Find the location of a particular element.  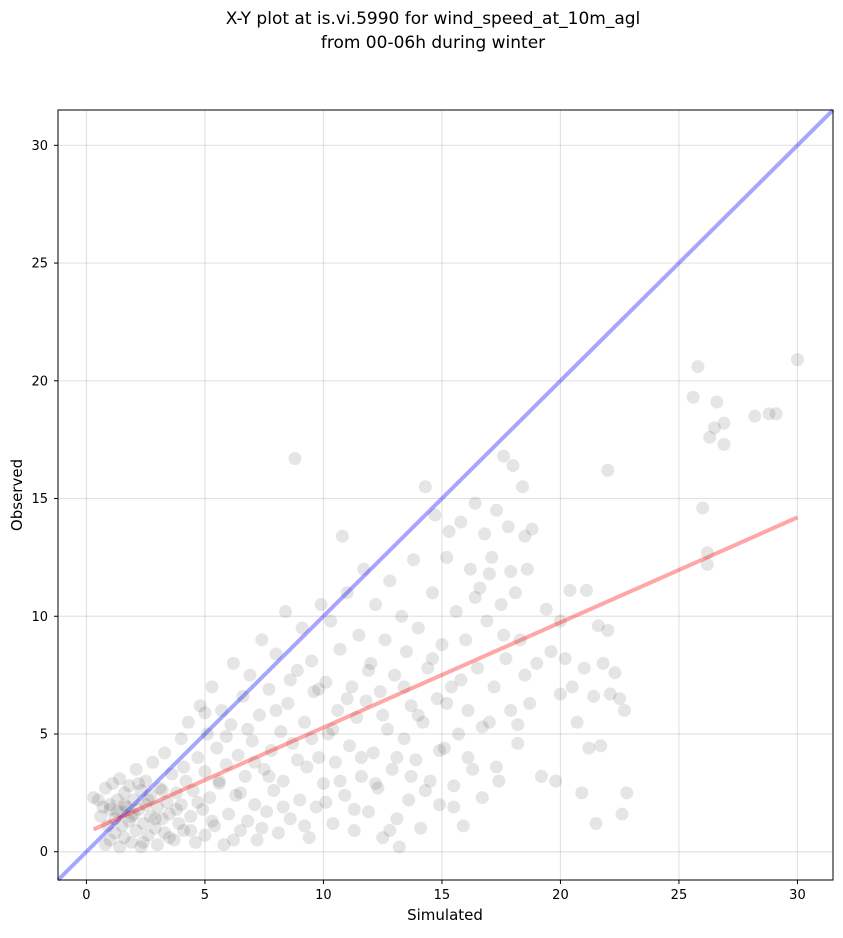

x-tick-label: 15 is located at coordinates (442, 895).